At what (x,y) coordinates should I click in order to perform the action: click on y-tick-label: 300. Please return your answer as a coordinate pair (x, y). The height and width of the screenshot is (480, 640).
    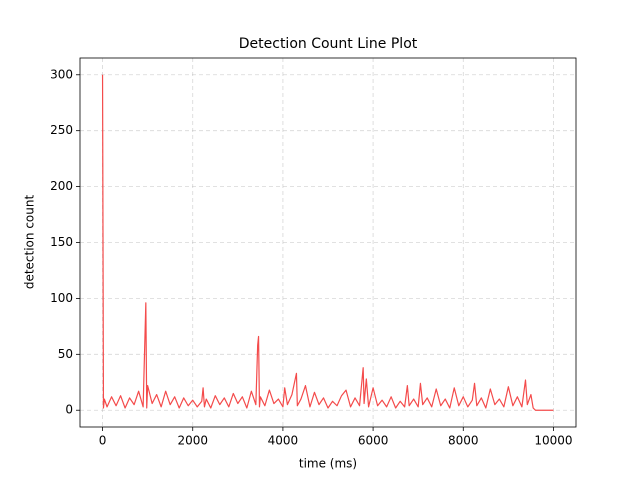
    Looking at the image, I should click on (61, 74).